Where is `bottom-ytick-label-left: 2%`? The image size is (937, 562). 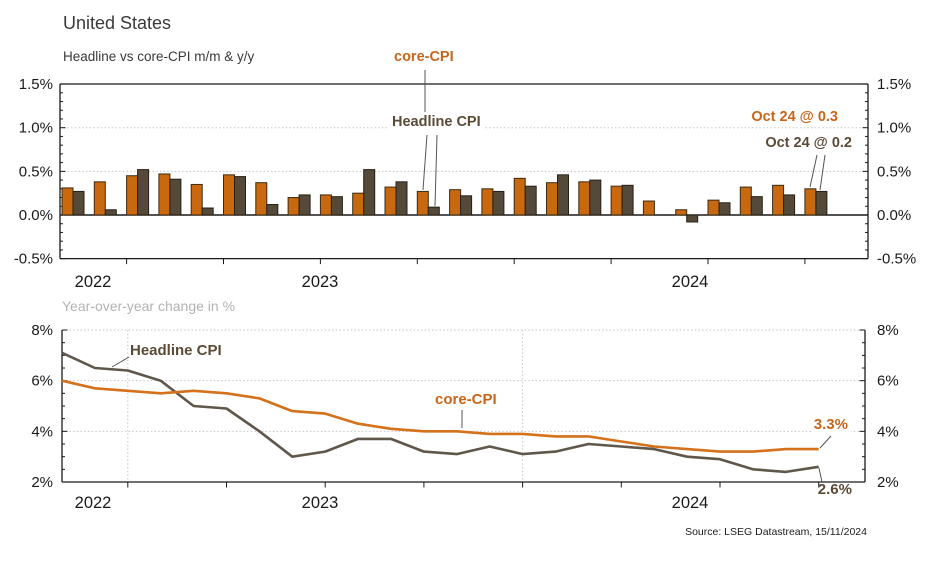
bottom-ytick-label-left: 2% is located at coordinates (42, 482).